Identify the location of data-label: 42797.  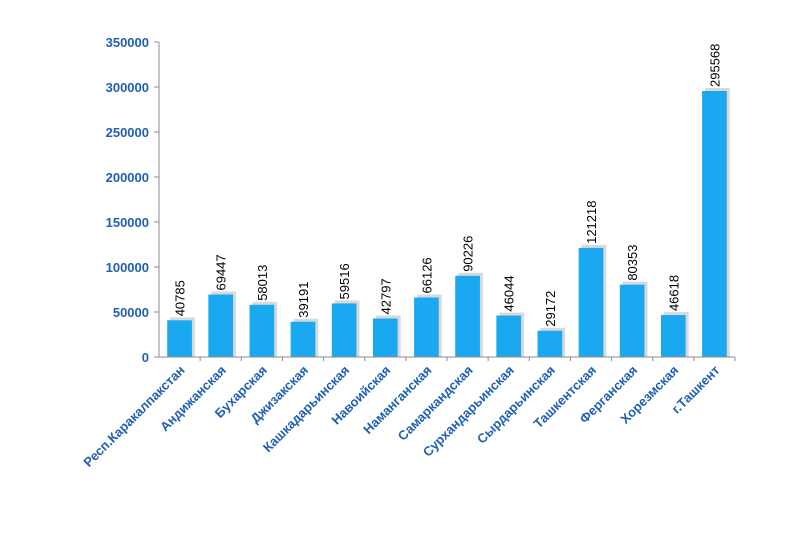
(385, 296).